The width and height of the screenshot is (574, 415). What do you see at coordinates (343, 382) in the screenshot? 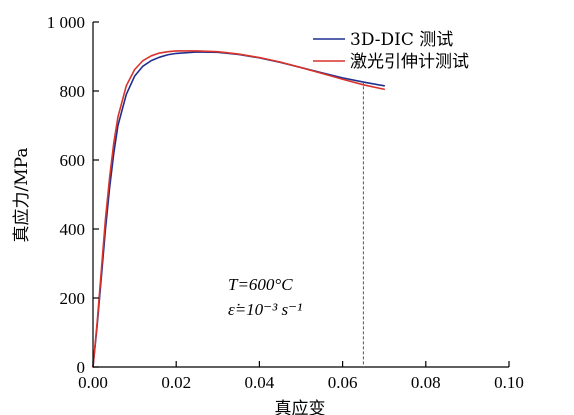
I see `x-tick-label: 0.06` at bounding box center [343, 382].